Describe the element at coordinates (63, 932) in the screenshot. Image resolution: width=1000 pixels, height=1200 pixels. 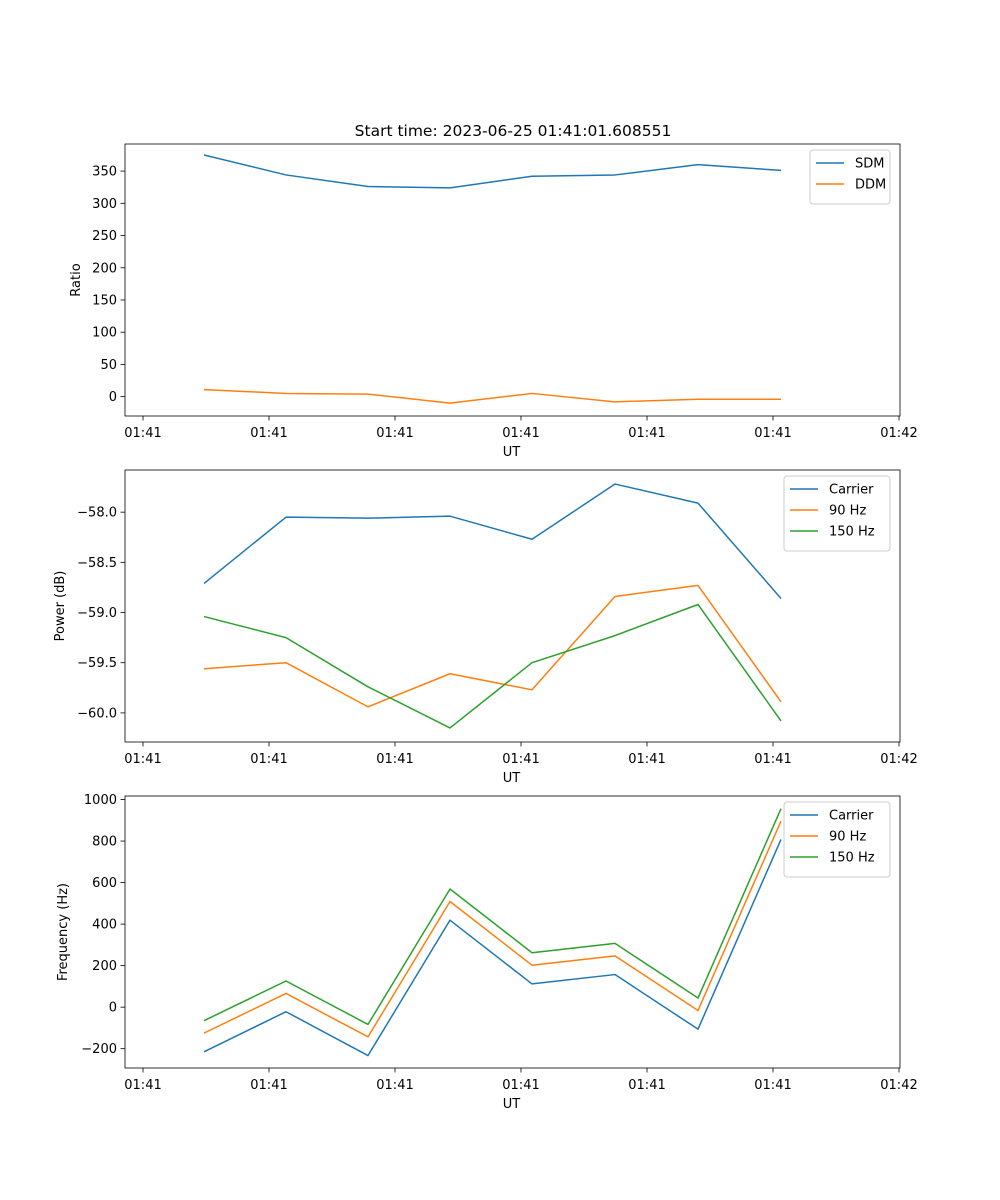
I see `y-axis-label: Frequency (Hz)` at that location.